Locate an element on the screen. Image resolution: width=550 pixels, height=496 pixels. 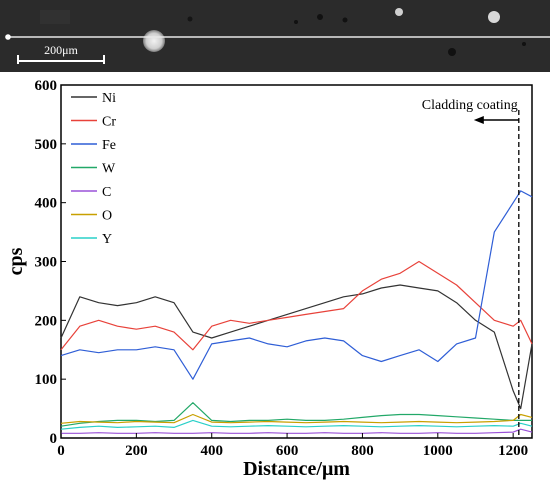
scale-bar-label: 200μm is located at coordinates (61, 50).